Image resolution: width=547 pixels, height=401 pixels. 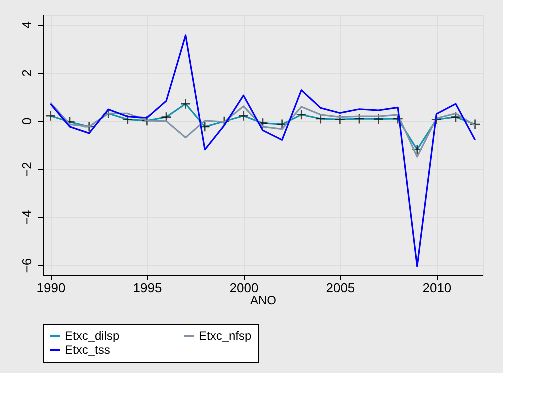 I want to click on y-tick-label: −6, so click(x=27, y=266).